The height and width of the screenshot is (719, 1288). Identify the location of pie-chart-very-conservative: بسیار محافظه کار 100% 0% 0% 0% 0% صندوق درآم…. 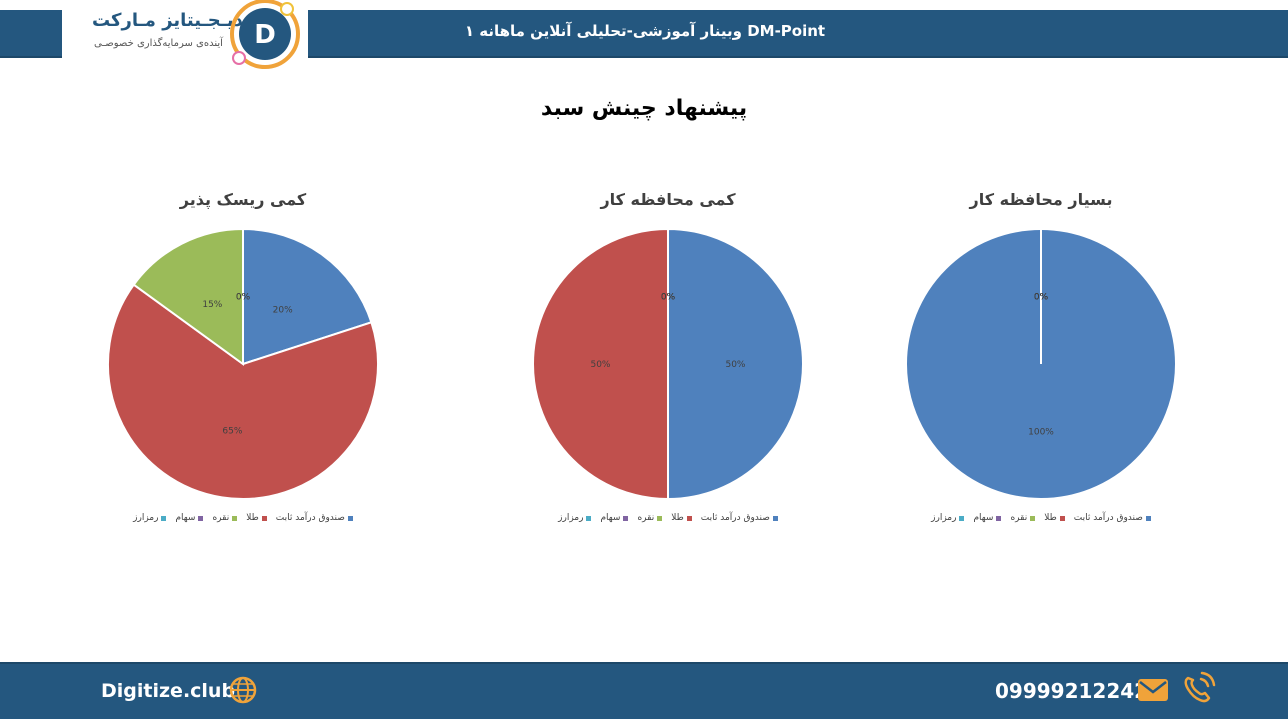
(1041, 362).